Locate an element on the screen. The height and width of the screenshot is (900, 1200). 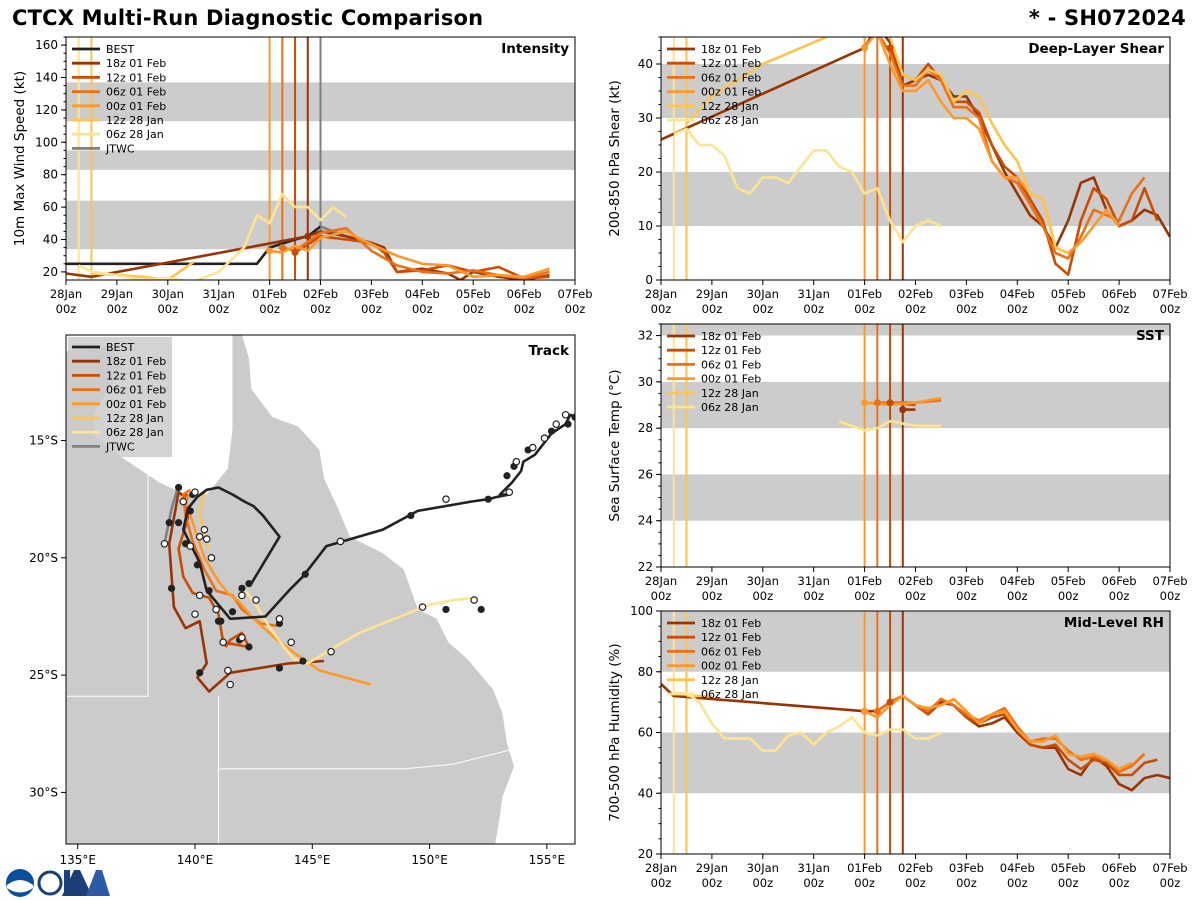
track-line-r12z01Feb is located at coordinates (214, 571).